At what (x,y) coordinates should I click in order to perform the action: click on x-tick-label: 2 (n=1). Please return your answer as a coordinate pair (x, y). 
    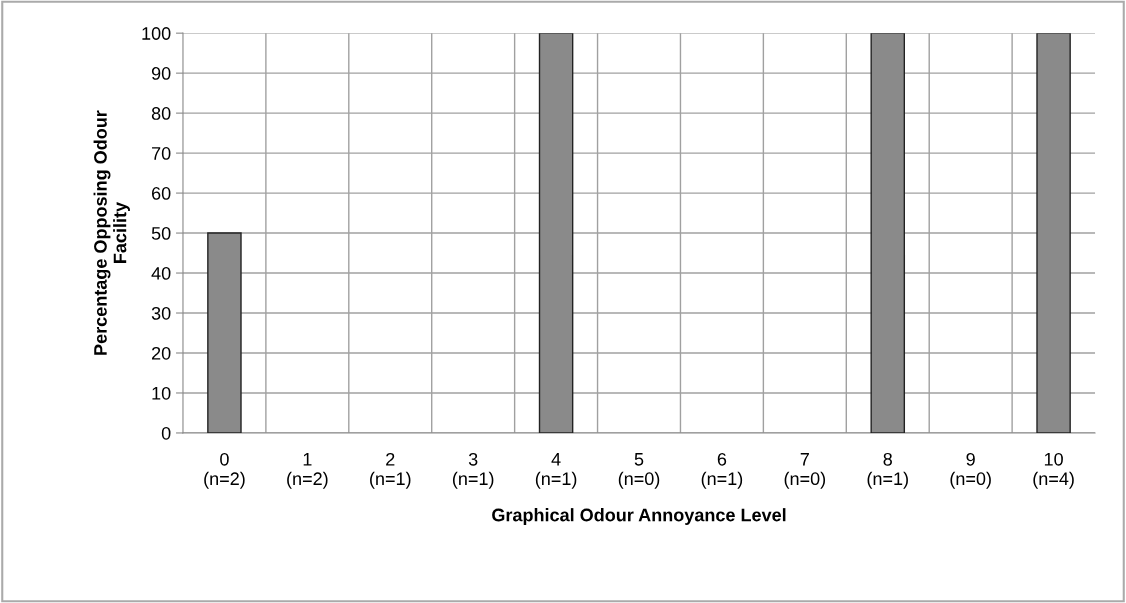
    Looking at the image, I should click on (390, 470).